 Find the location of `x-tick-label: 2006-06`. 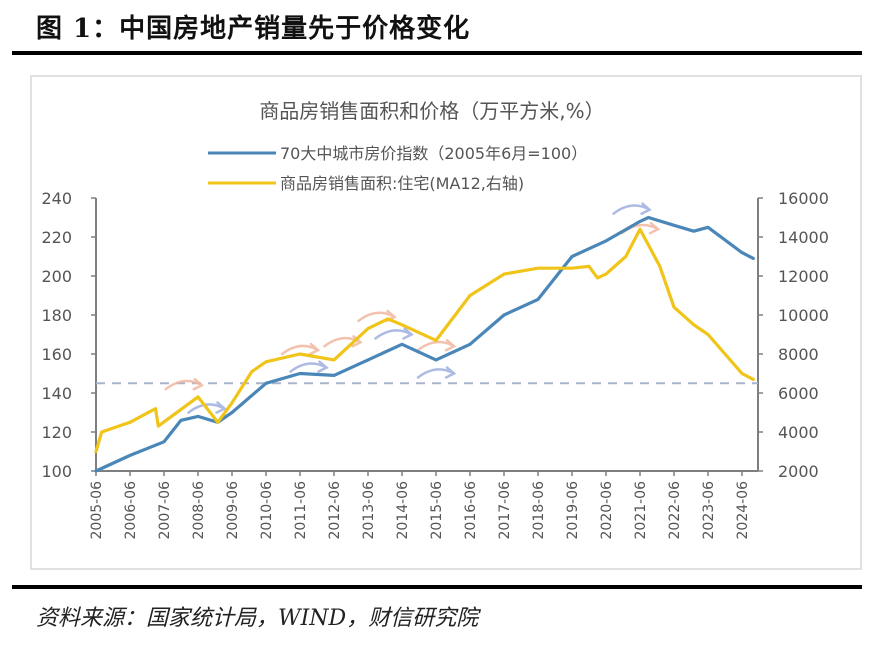

x-tick-label: 2006-06 is located at coordinates (131, 510).